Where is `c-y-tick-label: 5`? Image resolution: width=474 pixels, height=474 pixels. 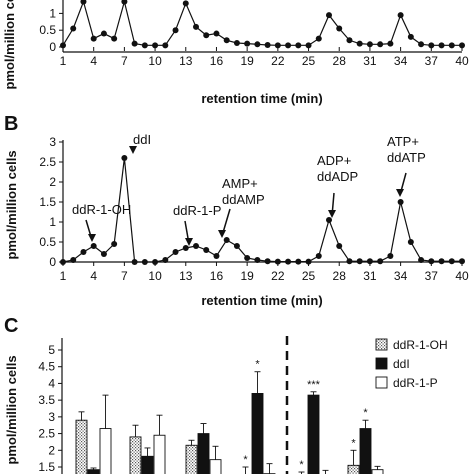
c-y-tick-label: 5 is located at coordinates (51, 350).